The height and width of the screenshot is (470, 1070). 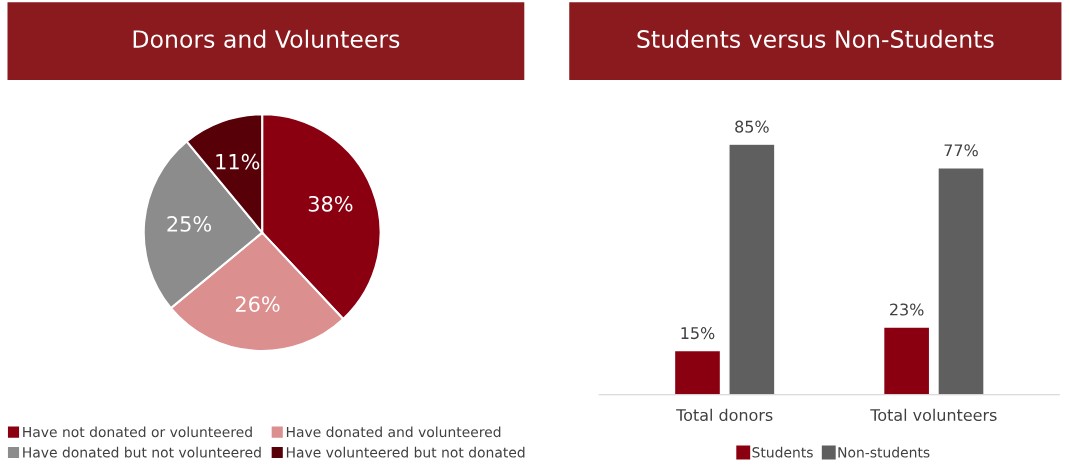 I want to click on legend-label: Have donated but not volunteered, so click(x=142, y=452).